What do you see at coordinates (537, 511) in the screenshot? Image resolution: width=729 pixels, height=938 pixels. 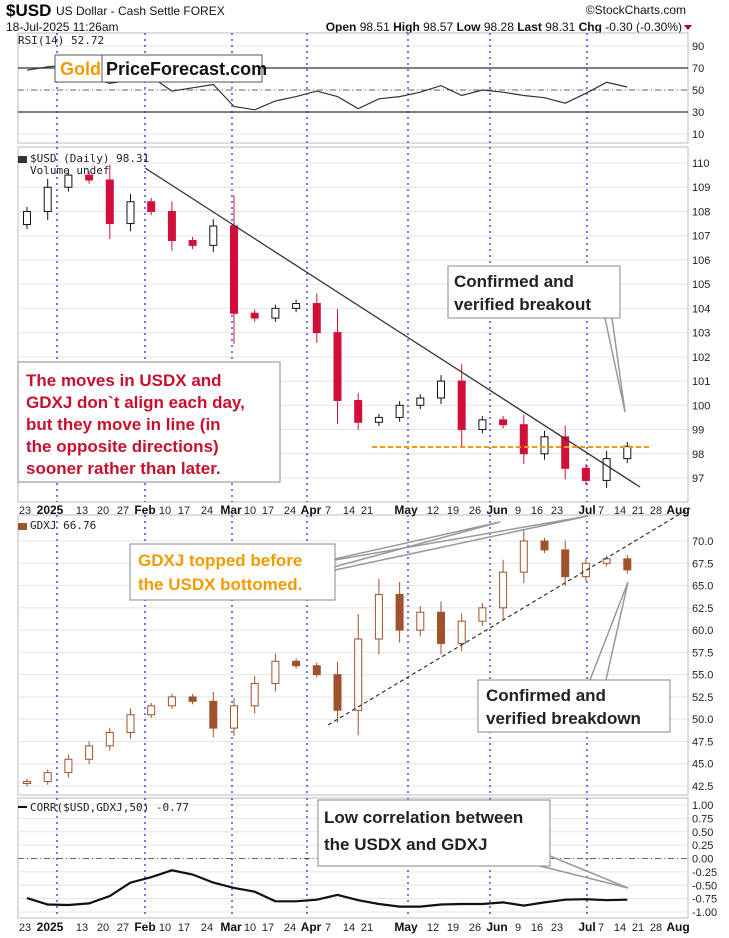 I see `x-tick-label: 16` at bounding box center [537, 511].